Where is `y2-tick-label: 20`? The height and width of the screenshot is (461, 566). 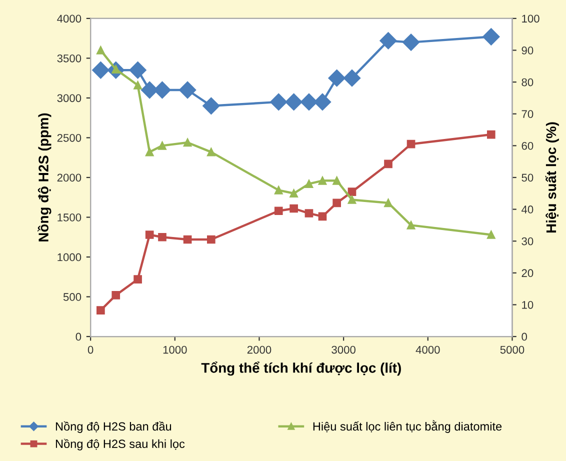 y2-tick-label: 20 is located at coordinates (528, 273).